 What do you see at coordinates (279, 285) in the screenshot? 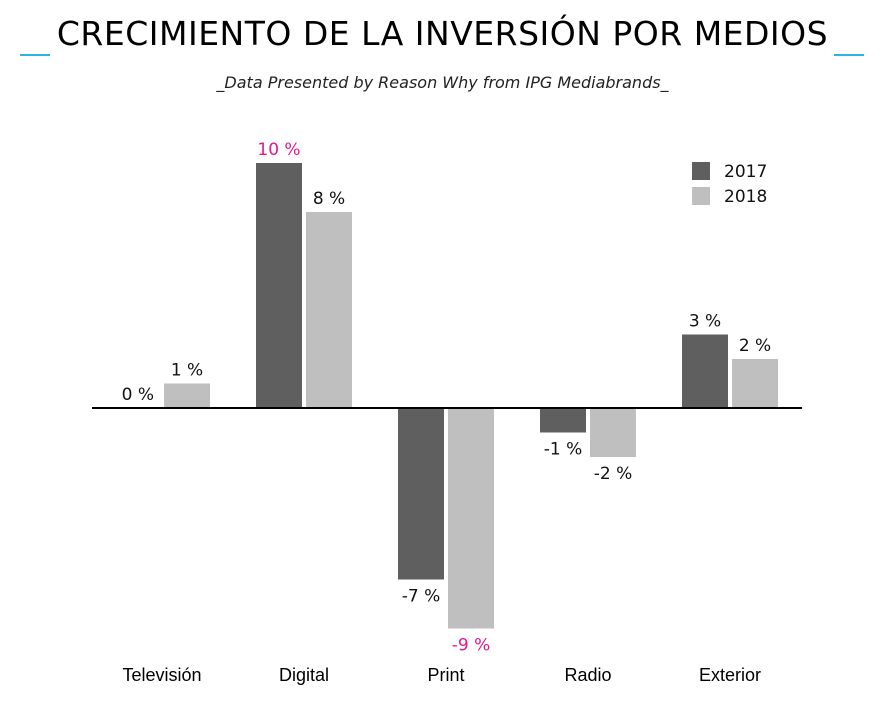
I see `bar-2017-digital` at bounding box center [279, 285].